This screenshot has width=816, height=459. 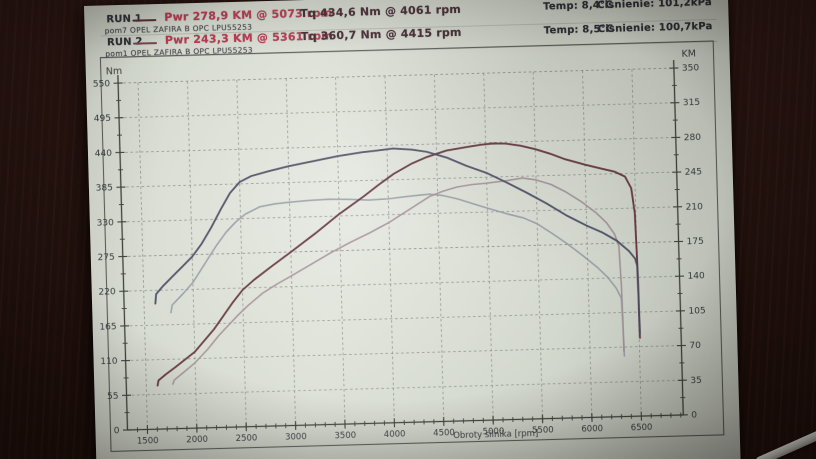 What do you see at coordinates (696, 381) in the screenshot?
I see `right-tick-label: 35` at bounding box center [696, 381].